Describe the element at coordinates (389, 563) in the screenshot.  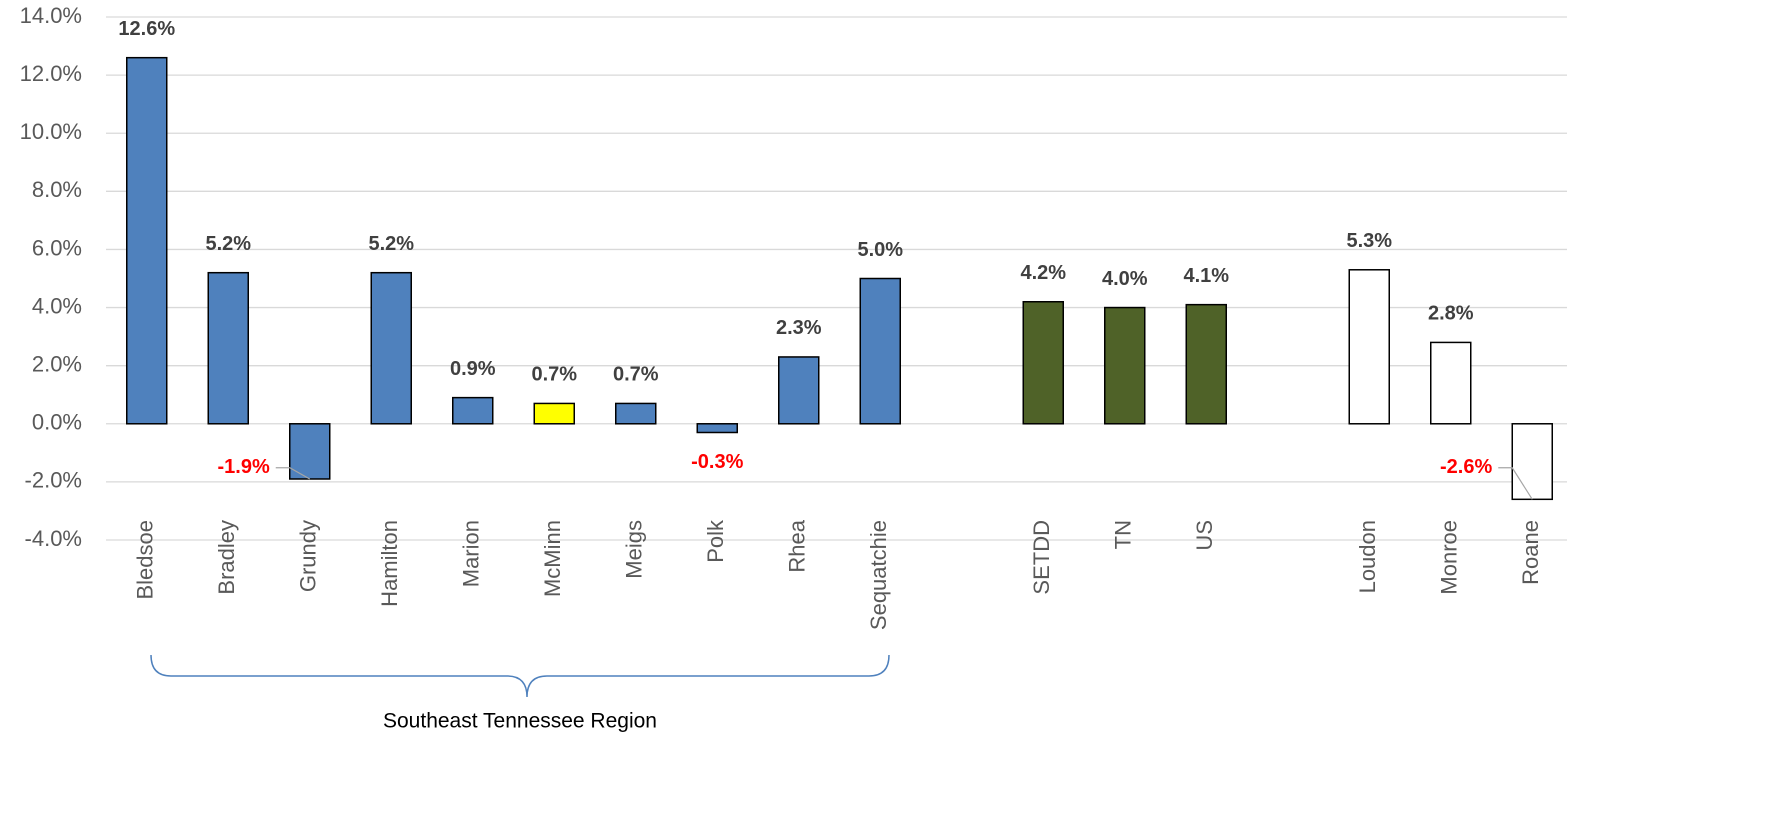
I see `x-tick-label: Hamilton` at that location.